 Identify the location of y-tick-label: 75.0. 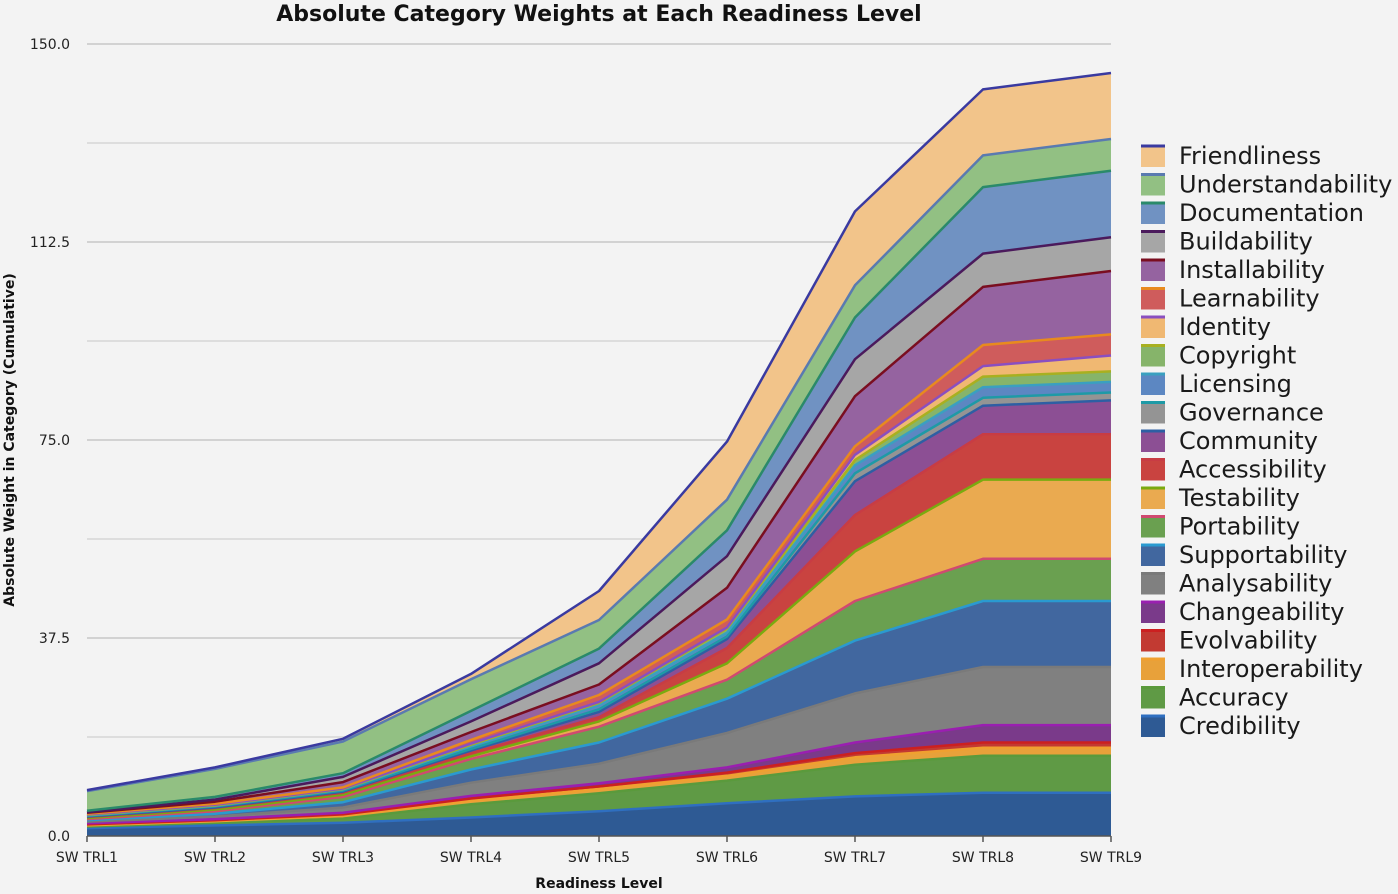
(54, 441).